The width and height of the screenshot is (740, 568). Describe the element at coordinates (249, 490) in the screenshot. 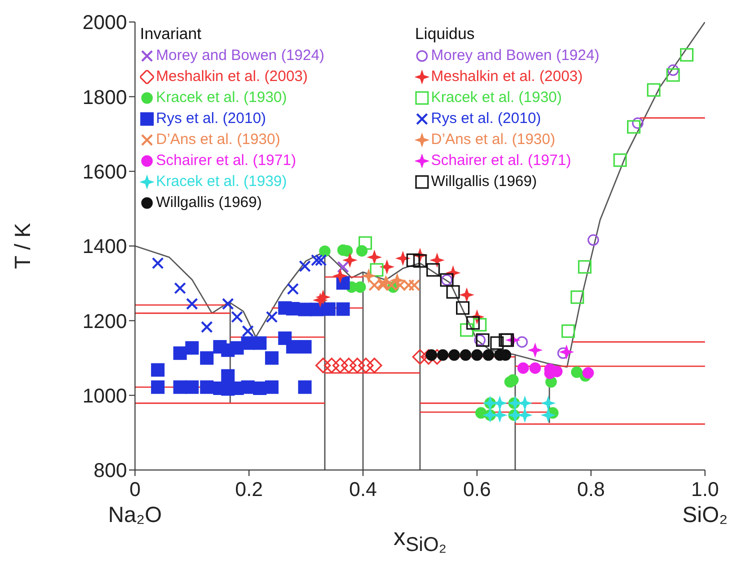

I see `x-tick-label: 0.2` at that location.